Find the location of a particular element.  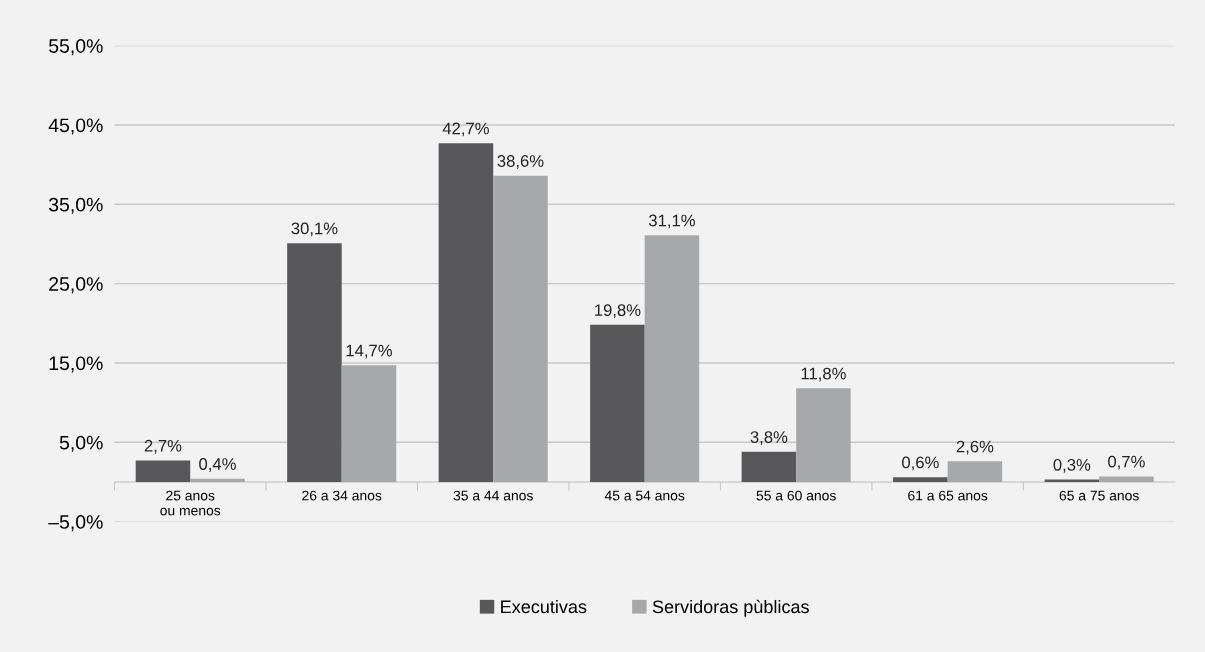

legend-label: Executivas is located at coordinates (544, 606).